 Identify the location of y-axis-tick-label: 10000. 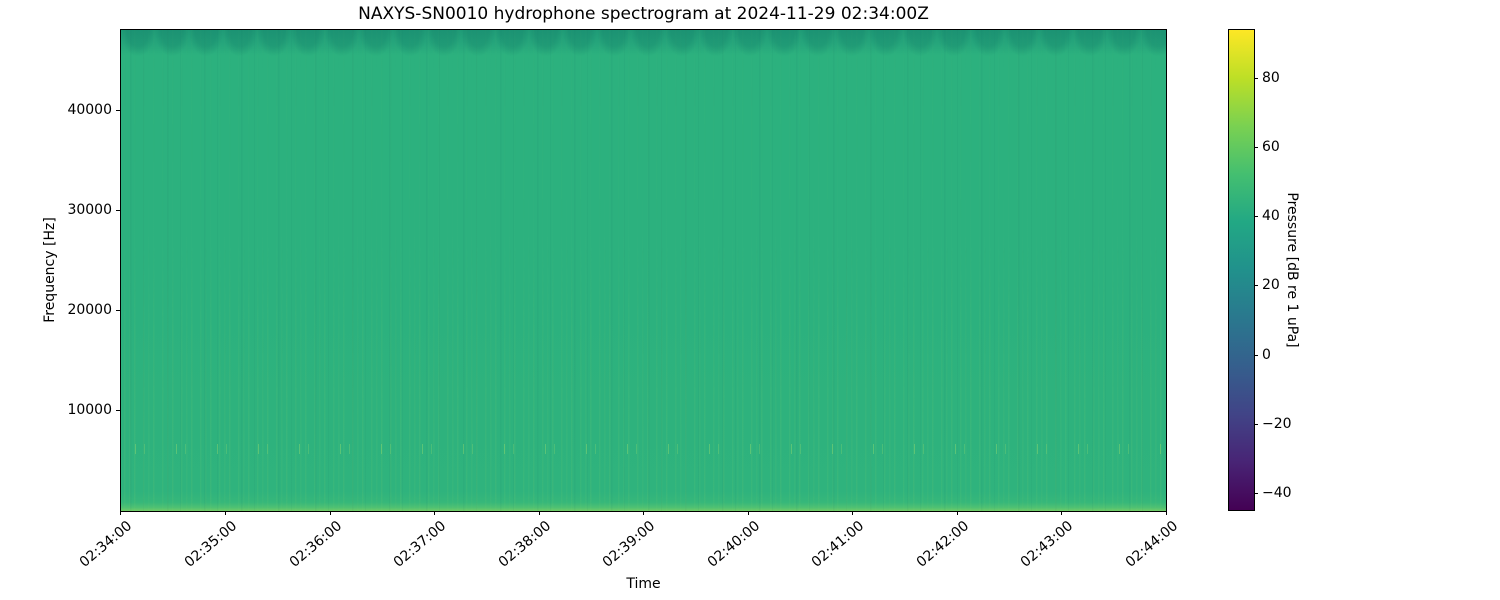
(89, 410).